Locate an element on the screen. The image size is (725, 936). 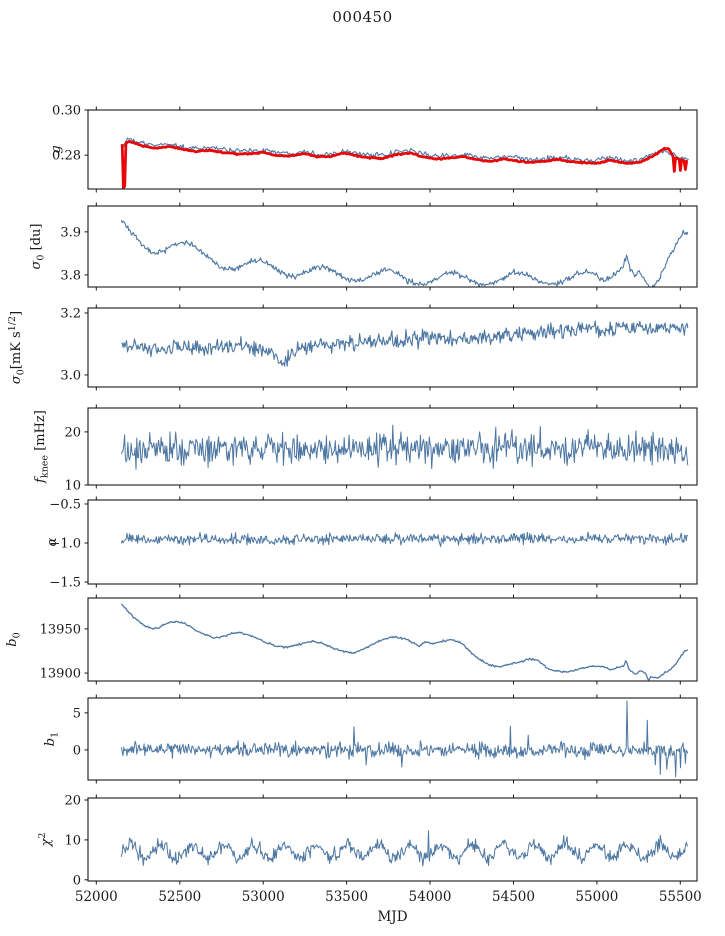
panel-f_knee: 20 10 fknee [mHz] is located at coordinates (365, 449).